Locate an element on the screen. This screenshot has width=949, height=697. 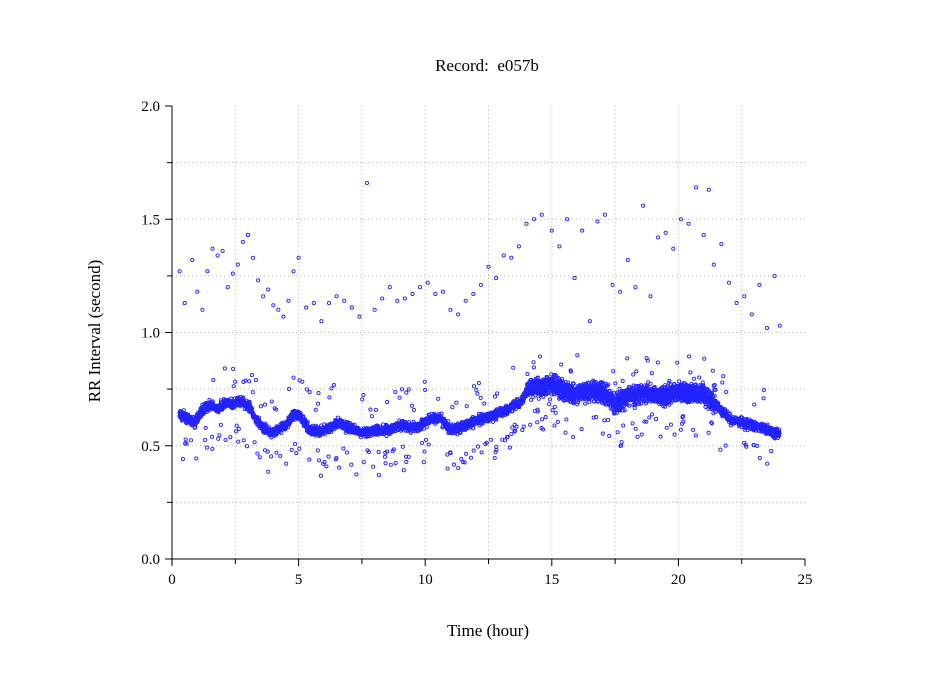
x-tick-label: 25 is located at coordinates (805, 580).